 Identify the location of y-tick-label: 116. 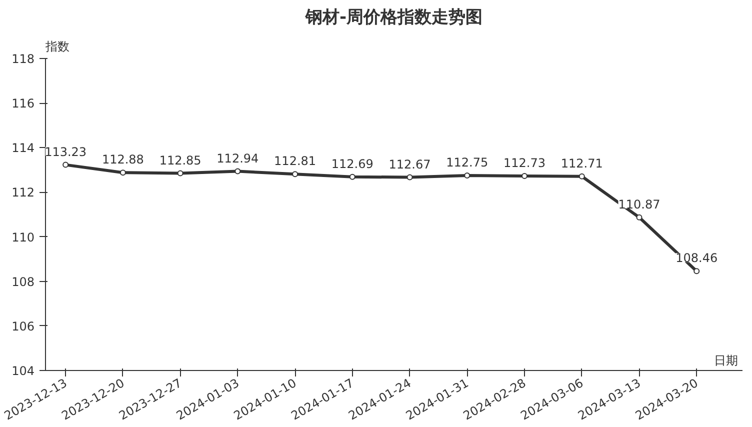
(23, 103).